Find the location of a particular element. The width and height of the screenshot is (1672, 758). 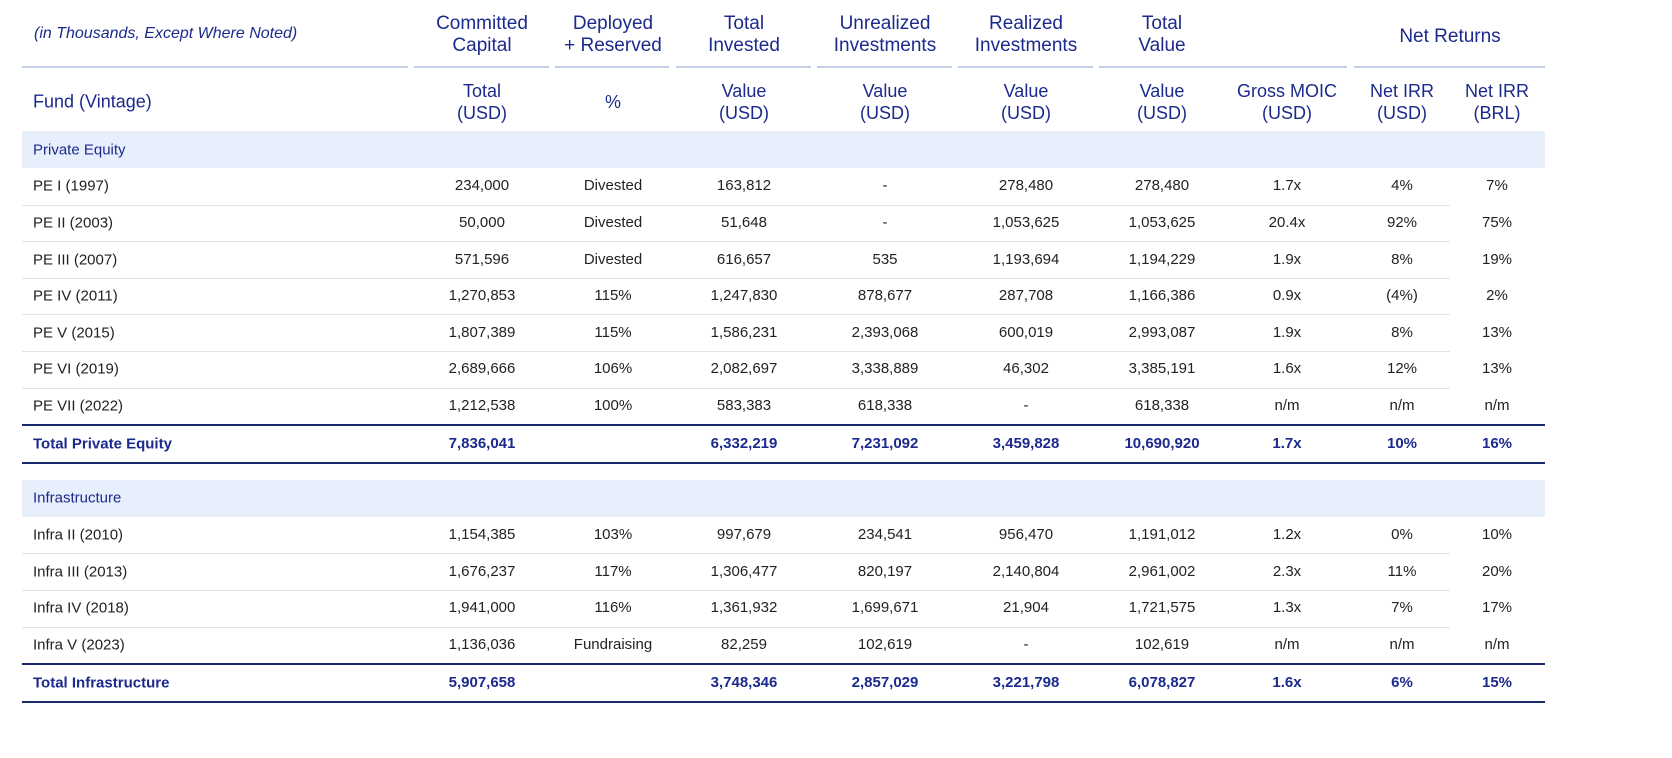

table-cell: 600,019 is located at coordinates (1026, 332).